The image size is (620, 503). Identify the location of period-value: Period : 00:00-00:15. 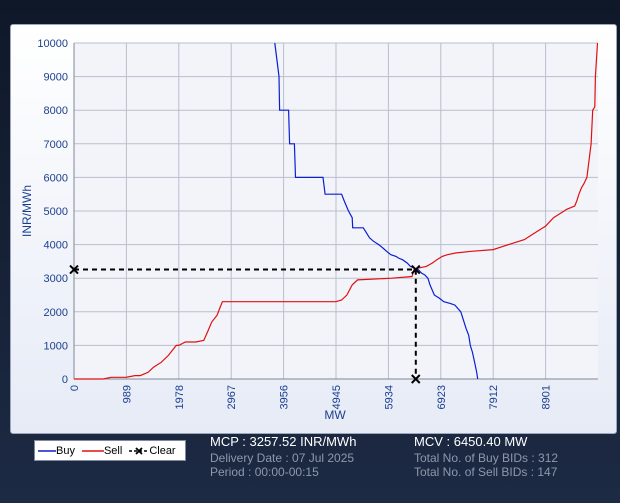
(264, 472).